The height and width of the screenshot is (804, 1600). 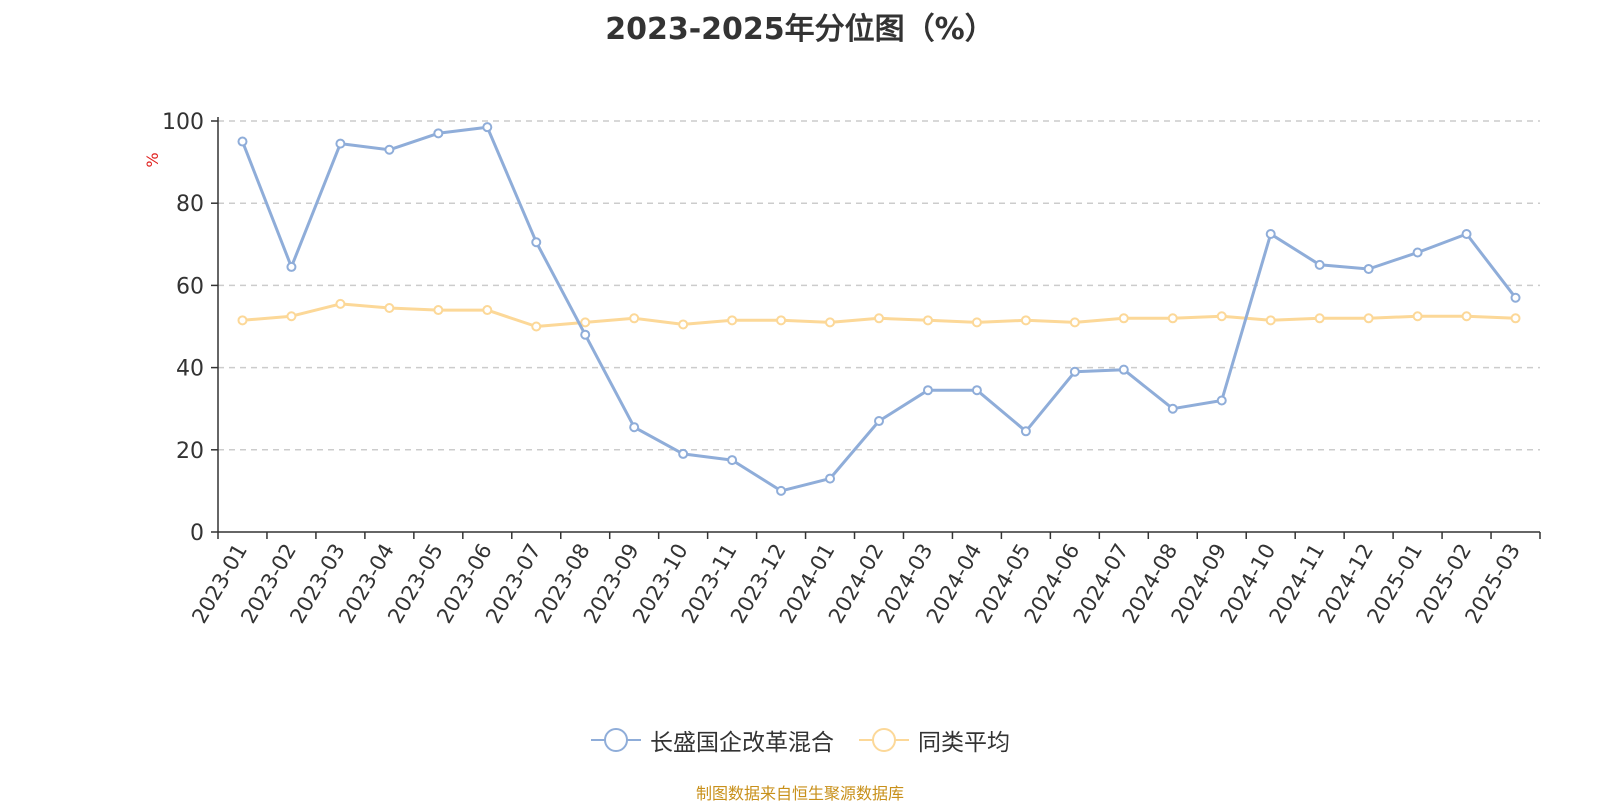 I want to click on y-tick-label: 80, so click(x=190, y=204).